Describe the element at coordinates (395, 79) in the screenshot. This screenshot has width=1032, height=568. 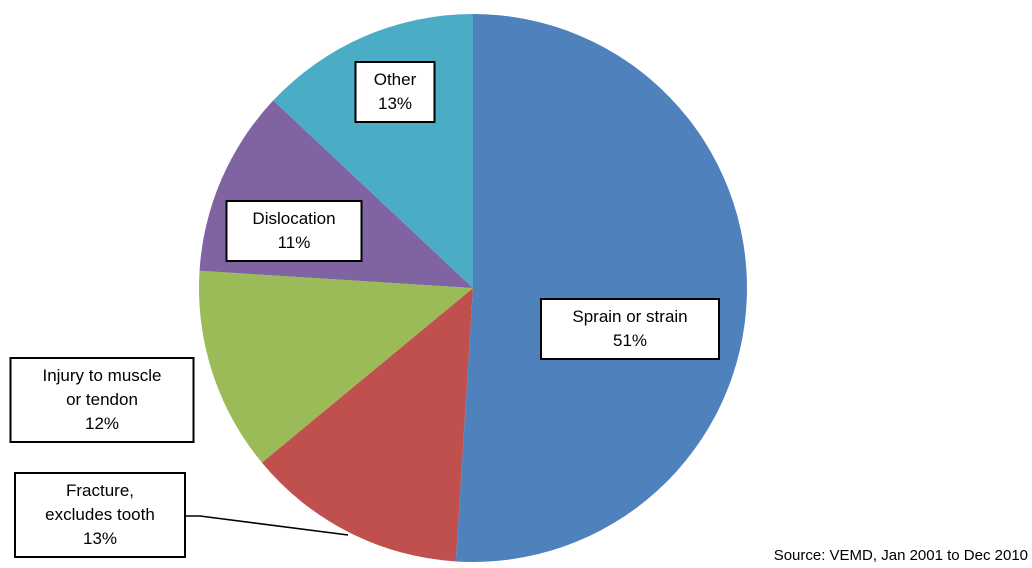
I see `category-label: Other` at that location.